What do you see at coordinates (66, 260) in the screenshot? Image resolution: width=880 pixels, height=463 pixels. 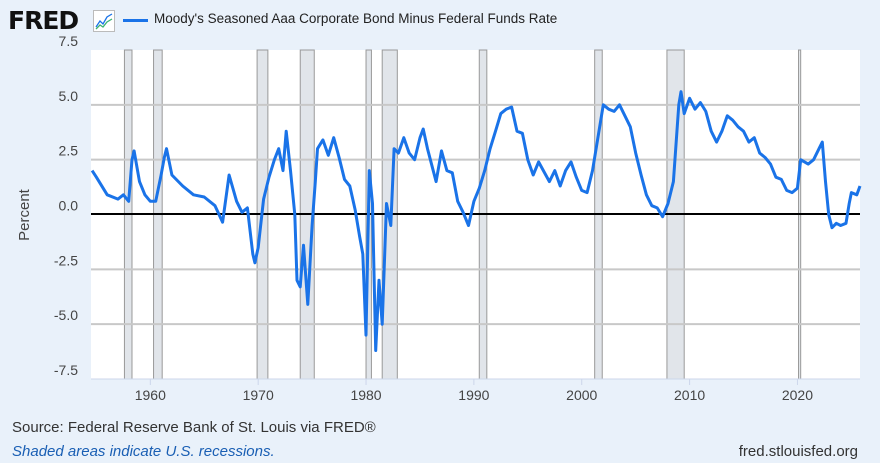 I see `y-tick-label: -2.5` at bounding box center [66, 260].